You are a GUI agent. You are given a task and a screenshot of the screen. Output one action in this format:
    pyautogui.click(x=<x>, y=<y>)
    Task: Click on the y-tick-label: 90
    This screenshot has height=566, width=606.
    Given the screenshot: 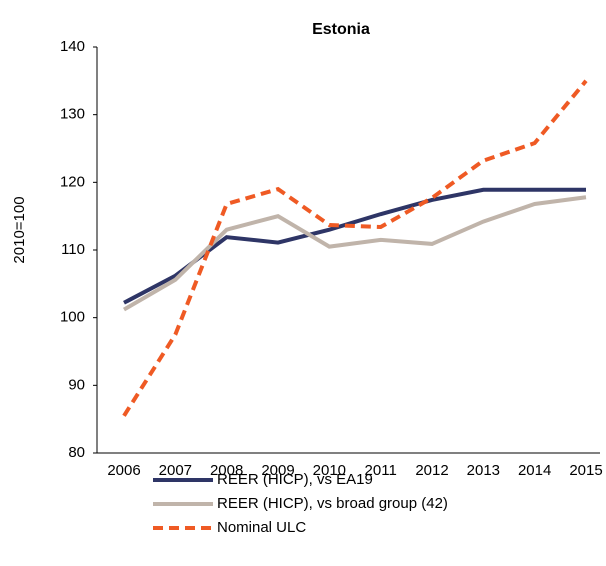 What is the action you would take?
    pyautogui.click(x=76, y=384)
    